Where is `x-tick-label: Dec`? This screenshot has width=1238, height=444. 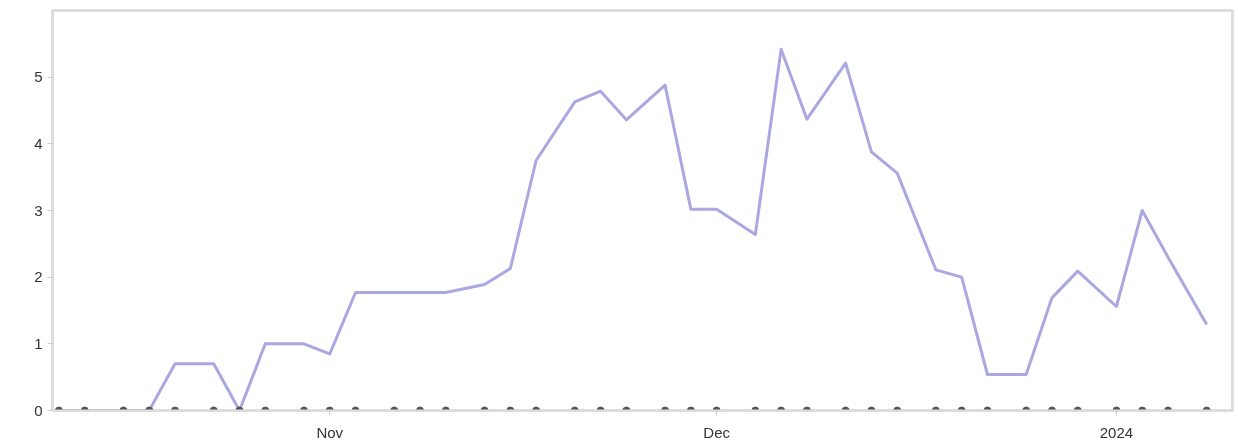
x-tick-label: Dec is located at coordinates (717, 432).